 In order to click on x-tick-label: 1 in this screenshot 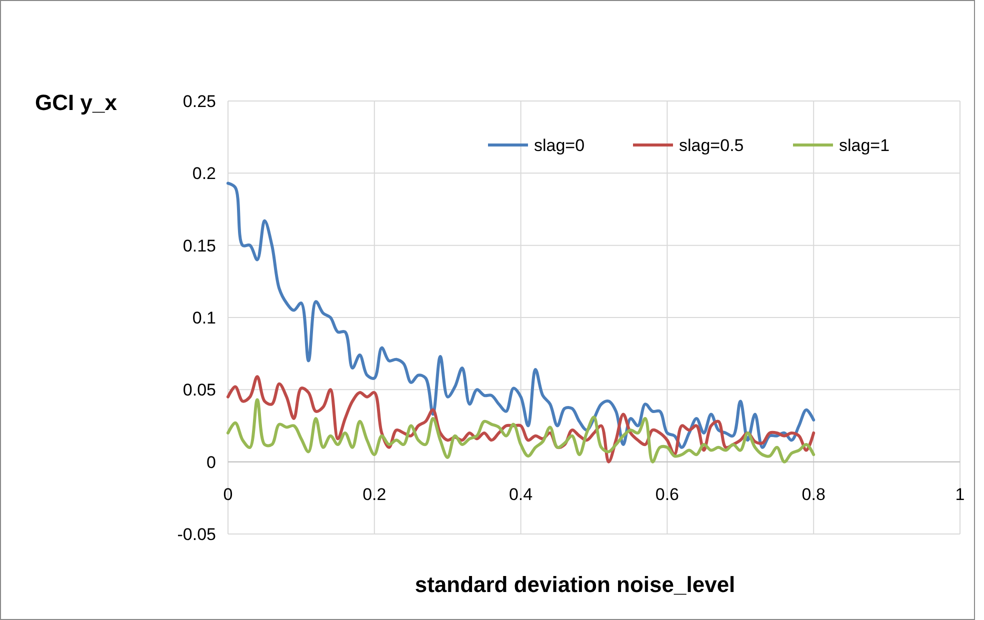, I will do `click(960, 494)`.